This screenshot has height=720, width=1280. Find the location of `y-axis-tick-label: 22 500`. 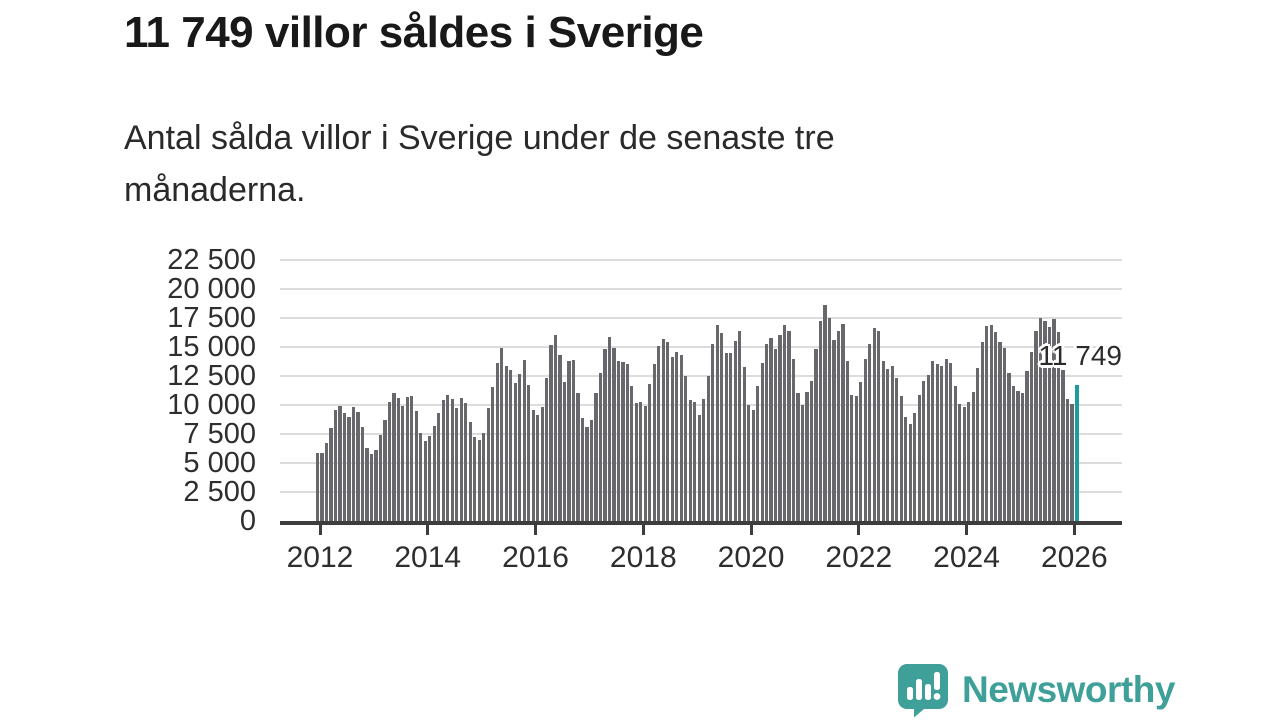

y-axis-tick-label: 22 500 is located at coordinates (211, 260).